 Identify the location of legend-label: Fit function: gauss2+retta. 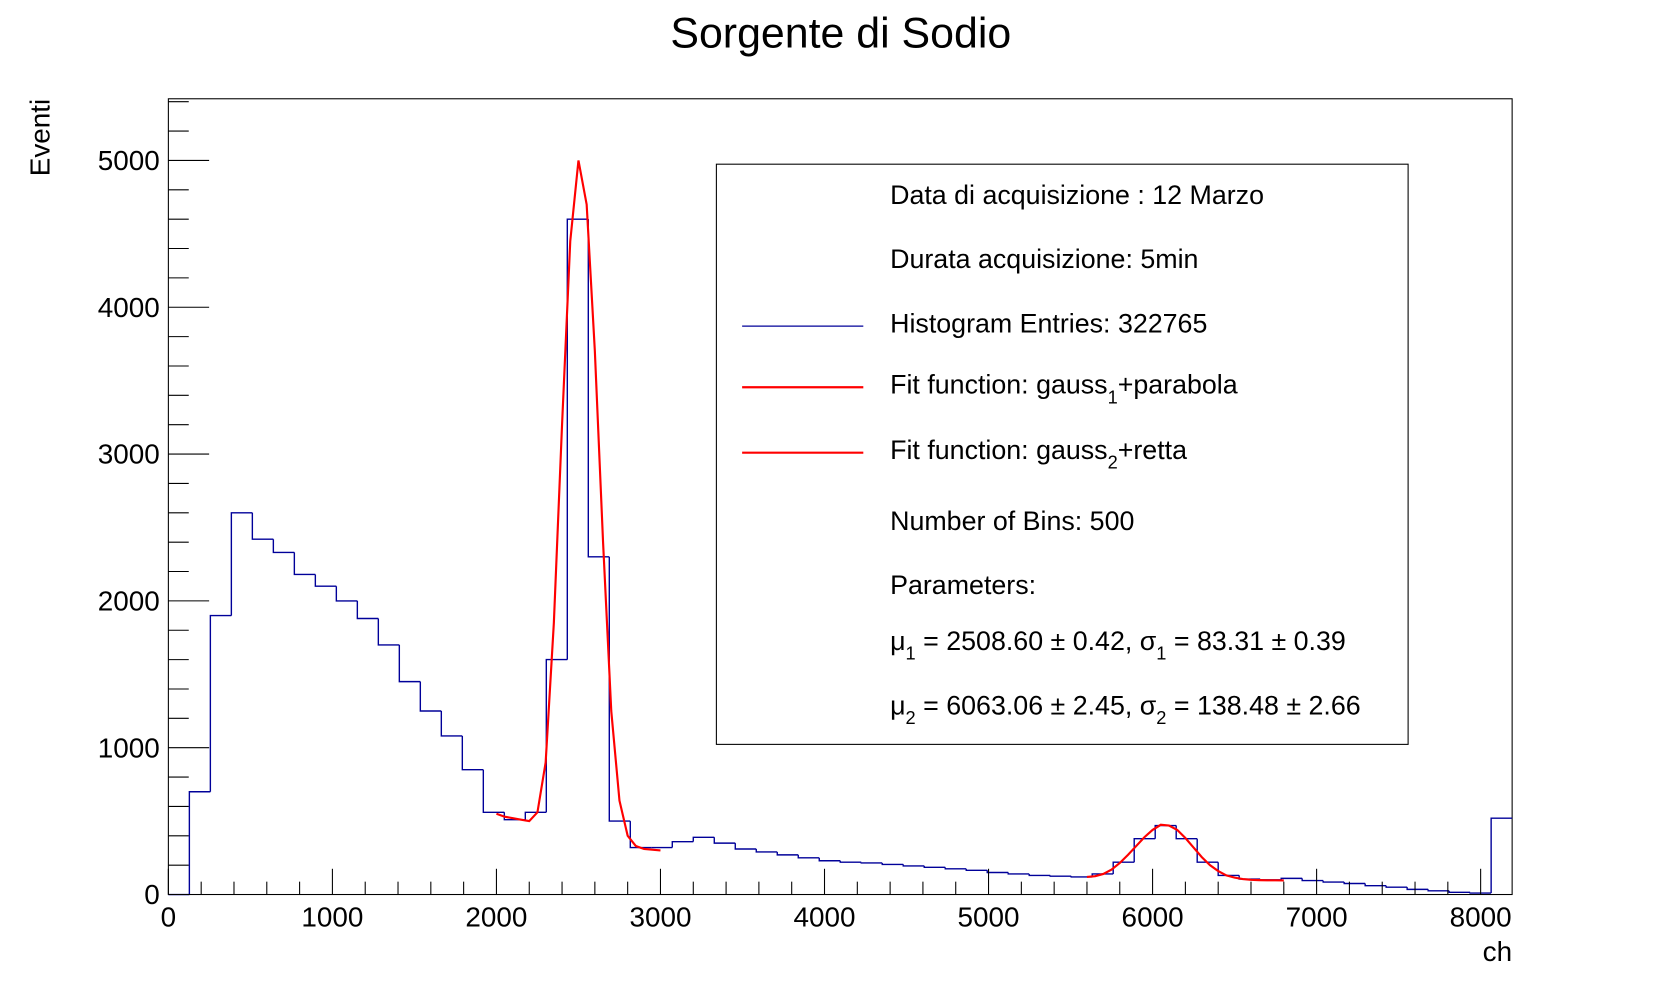
(1038, 454).